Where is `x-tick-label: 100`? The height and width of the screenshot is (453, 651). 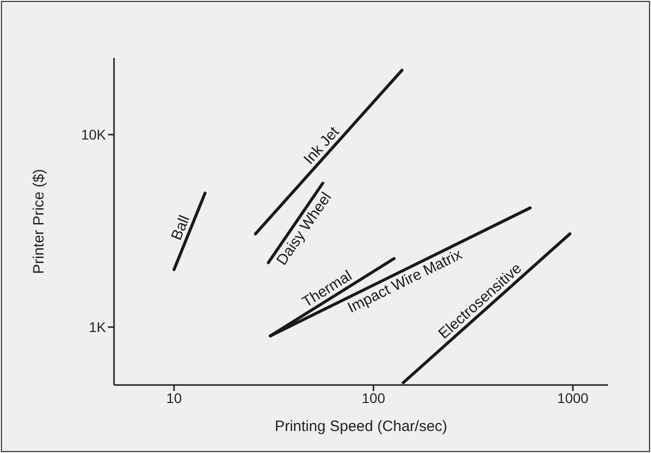 x-tick-label: 100 is located at coordinates (374, 398).